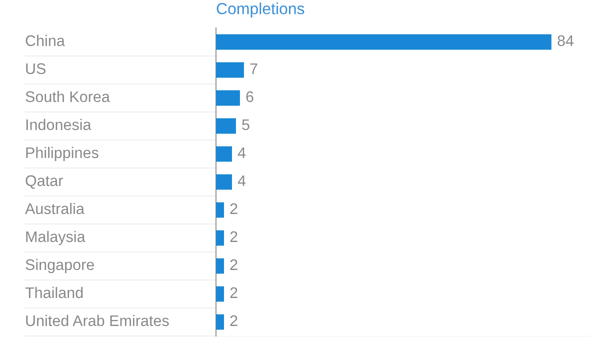 The height and width of the screenshot is (346, 616). Describe the element at coordinates (54, 292) in the screenshot. I see `y-tick-label: Thailand` at that location.